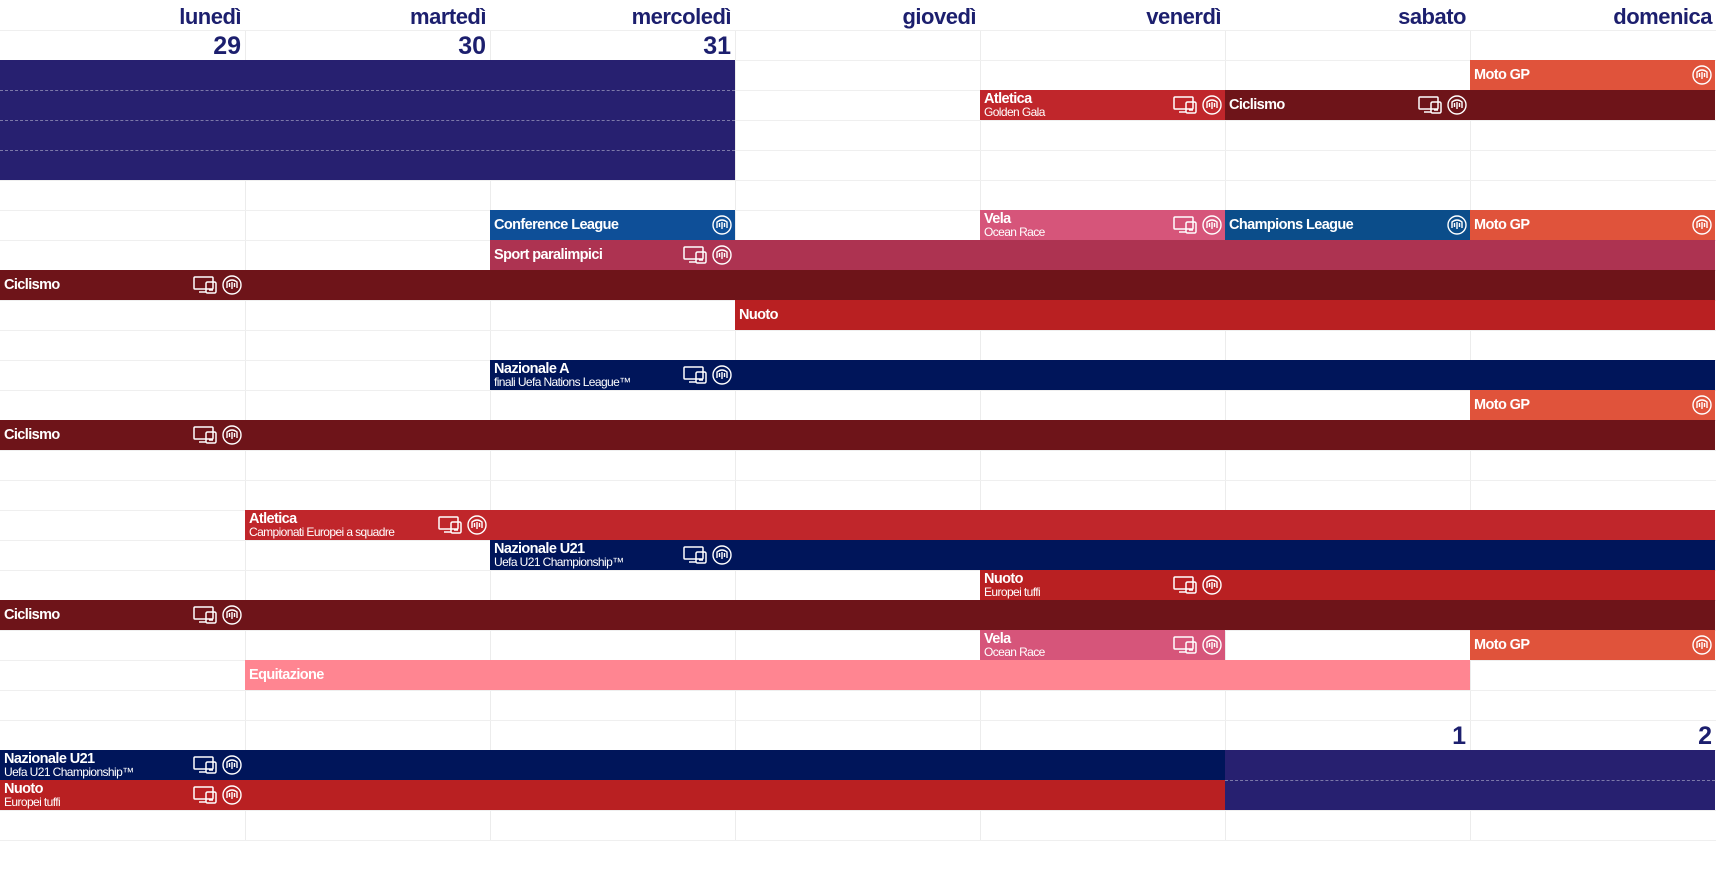 This screenshot has width=1716, height=872. I want to click on event-bar-atletica: Atletica Campionati Europei a squadre, so click(980, 525).